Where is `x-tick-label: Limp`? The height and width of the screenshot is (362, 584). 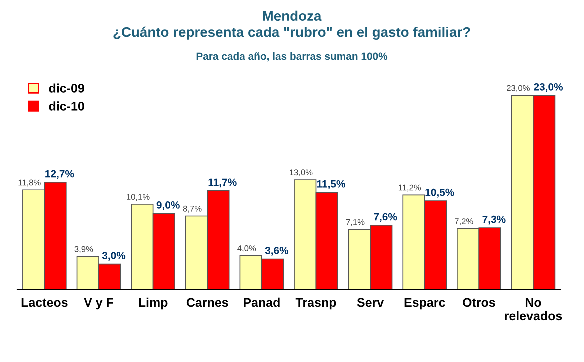
x-tick-label: Limp is located at coordinates (153, 304).